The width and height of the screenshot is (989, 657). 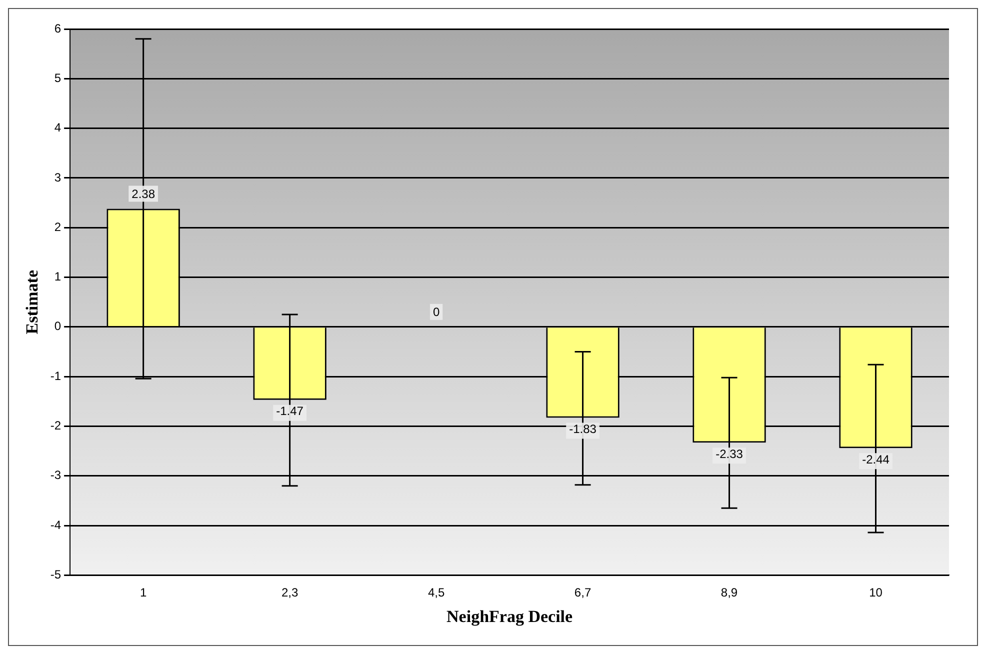 I want to click on y-tick-label: -5, so click(x=56, y=575).